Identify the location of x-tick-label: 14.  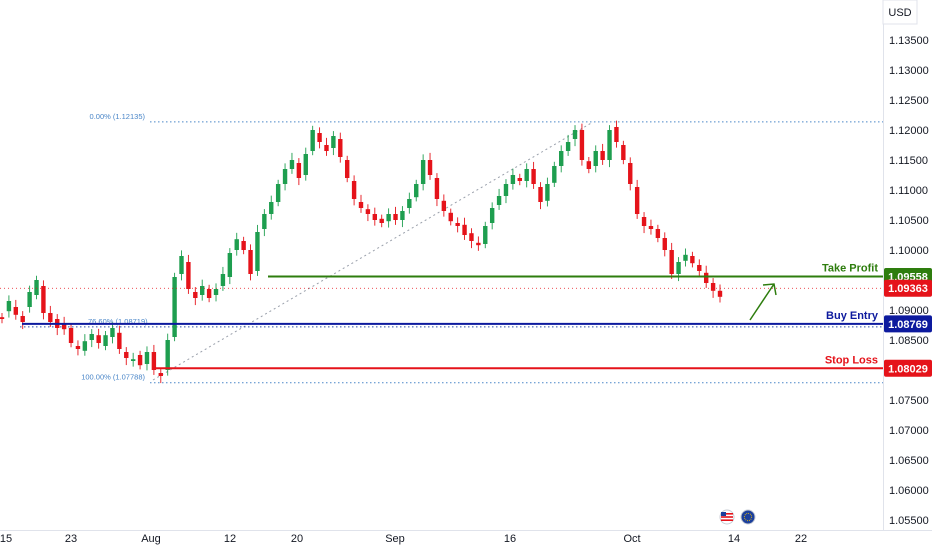
(734, 539).